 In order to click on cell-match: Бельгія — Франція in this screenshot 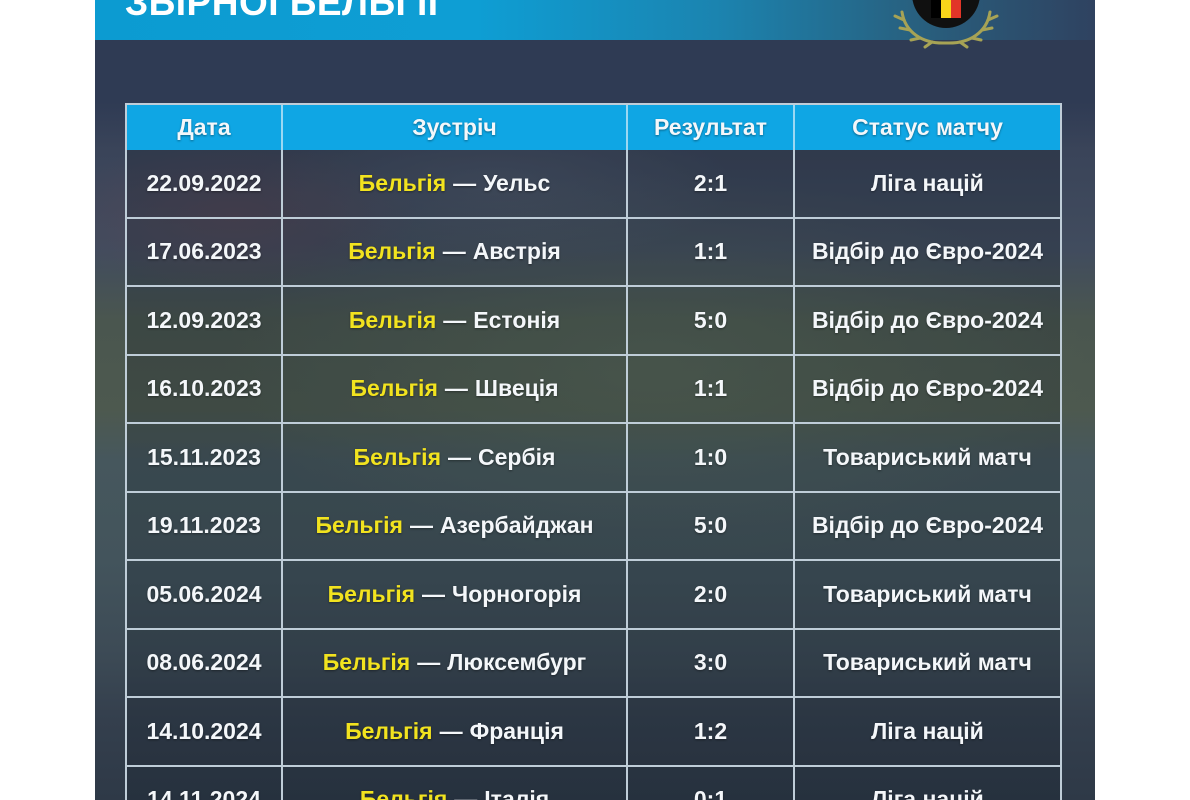, I will do `click(455, 732)`.